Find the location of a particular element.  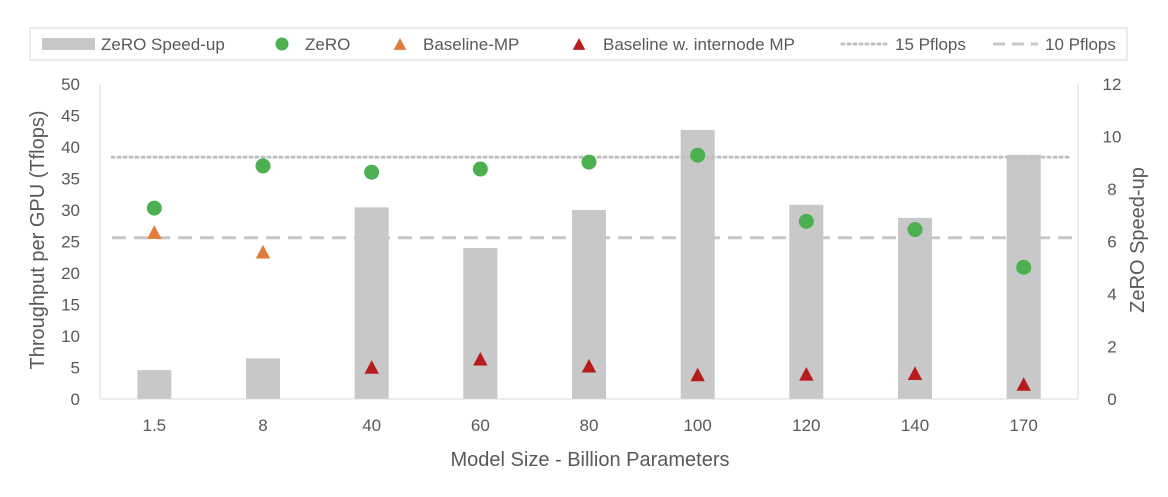

y-tick-left-label: 10 is located at coordinates (70, 336).